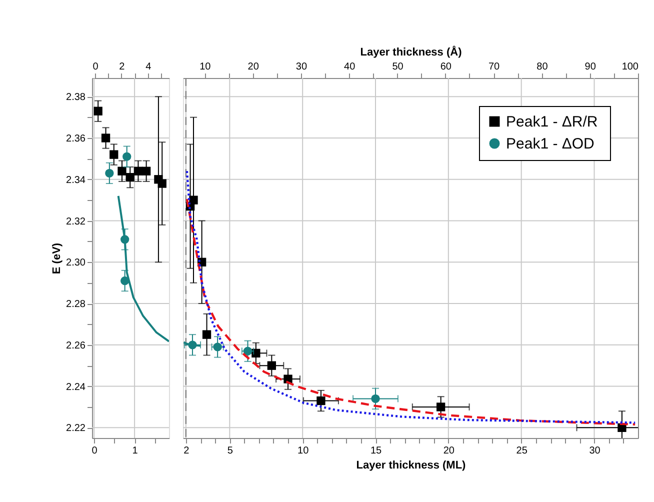 Image resolution: width=654 pixels, height=502 pixels. I want to click on x-axis-title: Layer thickness (ML), so click(411, 466).